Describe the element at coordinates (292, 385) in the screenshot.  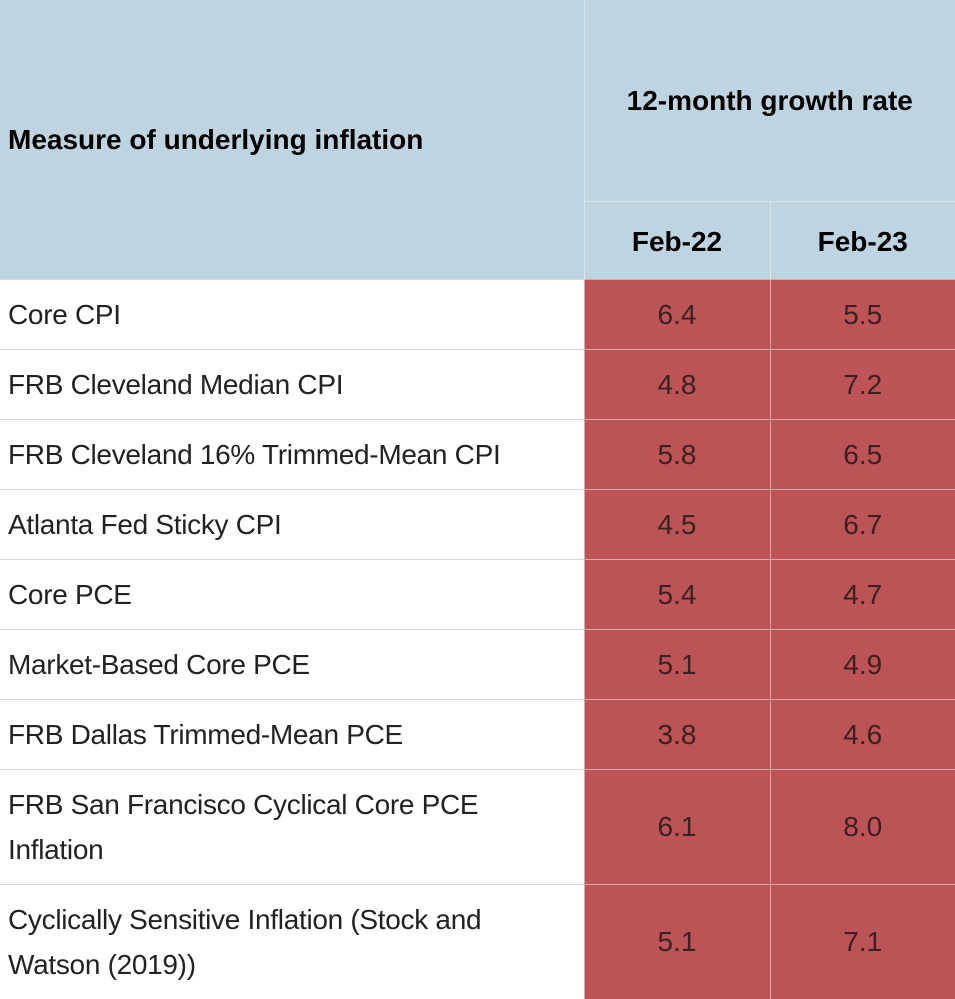
I see `row-label: FRB Cleveland Median CPI` at that location.